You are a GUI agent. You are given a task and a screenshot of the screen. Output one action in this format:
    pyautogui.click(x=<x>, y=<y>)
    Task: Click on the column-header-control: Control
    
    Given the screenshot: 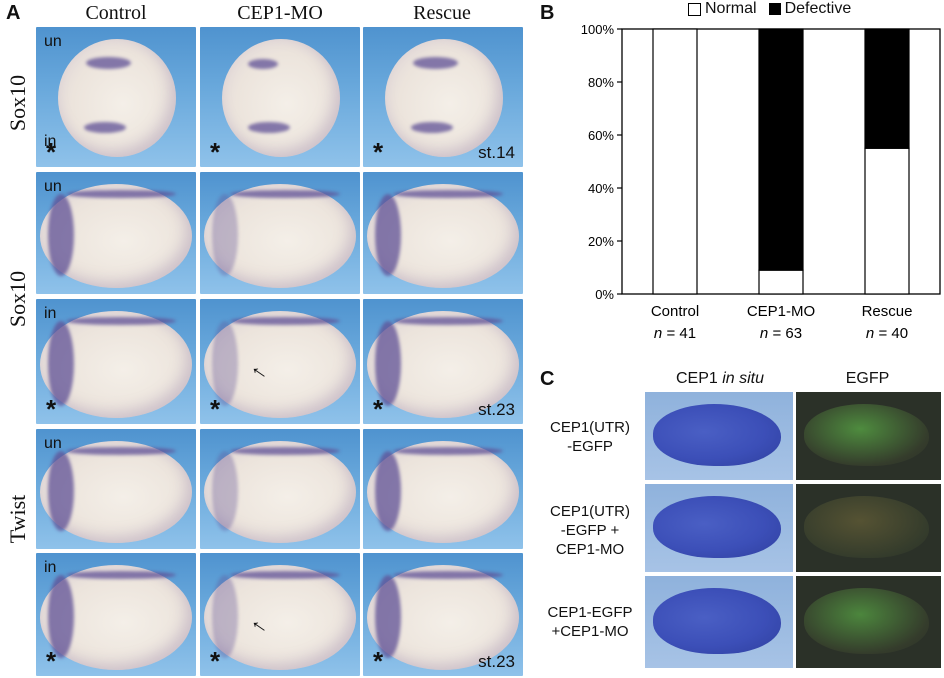 What is the action you would take?
    pyautogui.click(x=116, y=13)
    